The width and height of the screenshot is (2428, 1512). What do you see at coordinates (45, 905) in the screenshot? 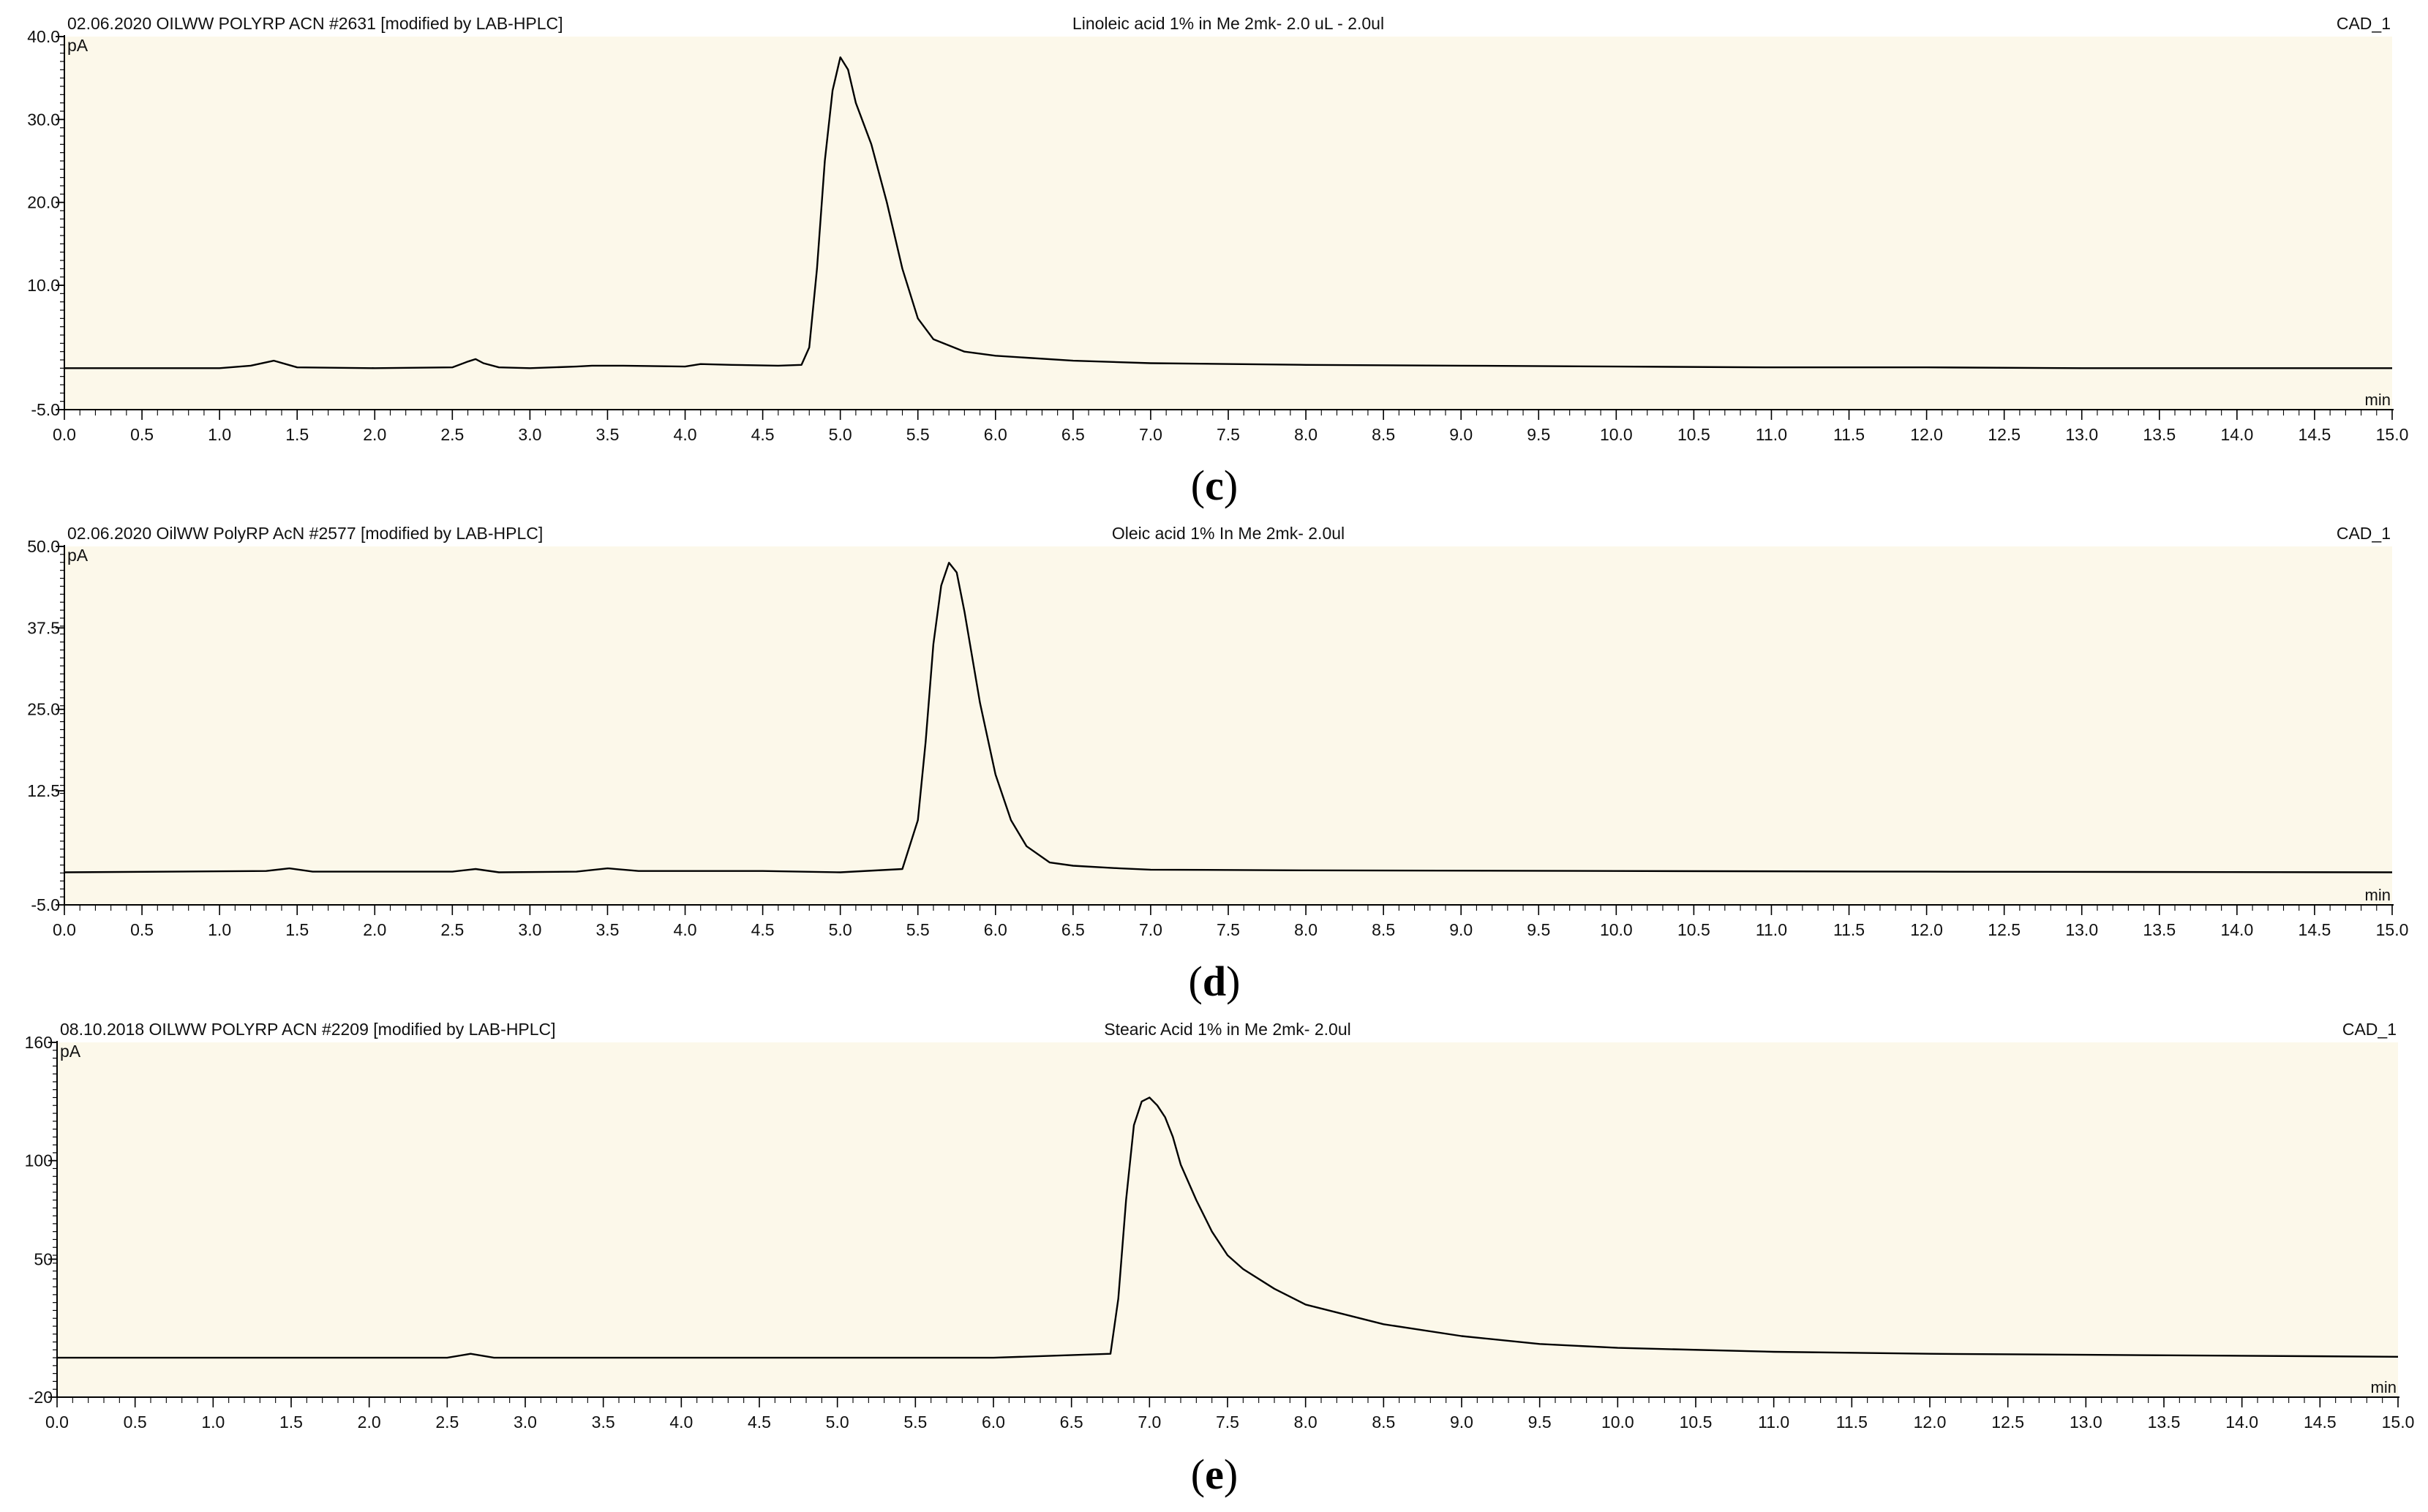
I see `y-tick-label: -5.0` at bounding box center [45, 905].